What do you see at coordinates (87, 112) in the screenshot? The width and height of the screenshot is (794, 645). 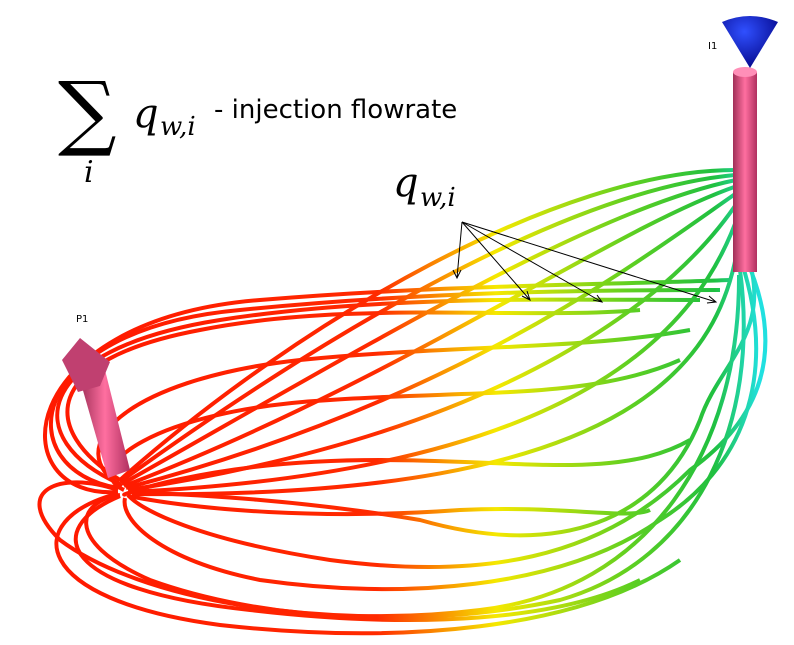 I see `sum-sign: ∑` at bounding box center [87, 112].